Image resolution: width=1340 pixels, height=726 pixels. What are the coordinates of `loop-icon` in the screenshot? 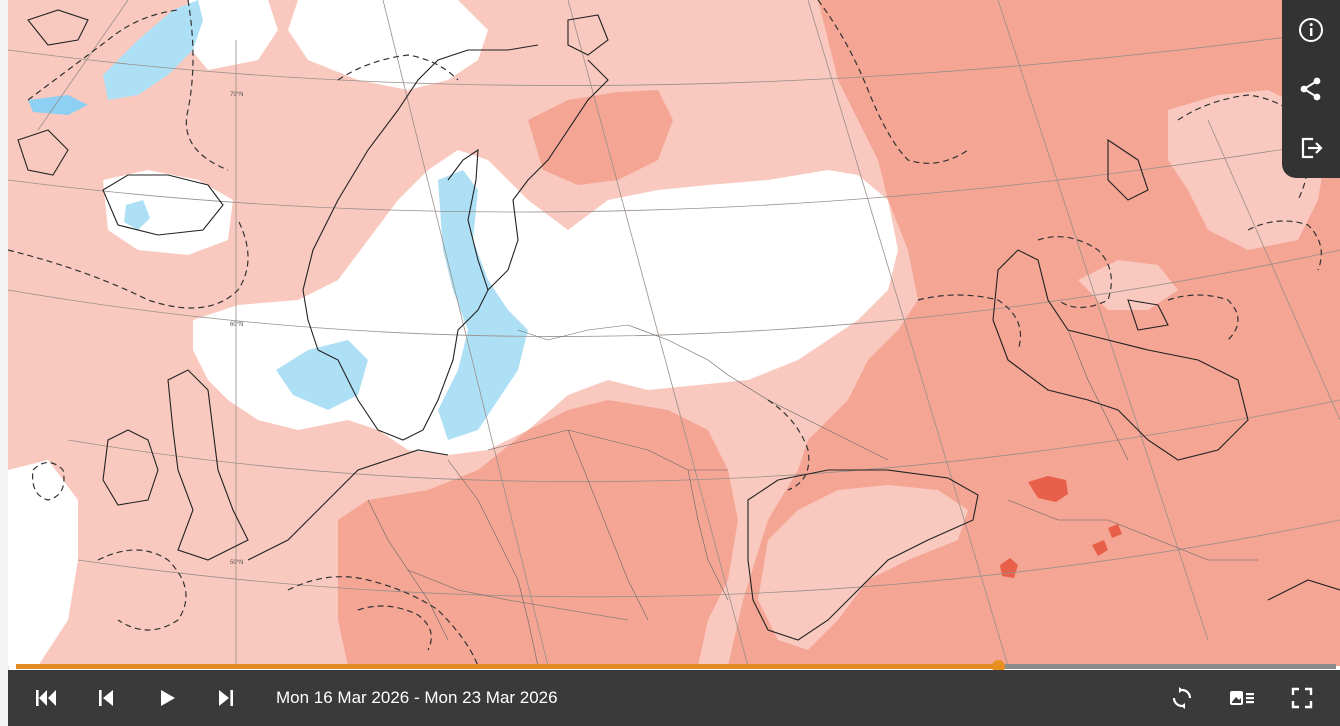 It's located at (1182, 698).